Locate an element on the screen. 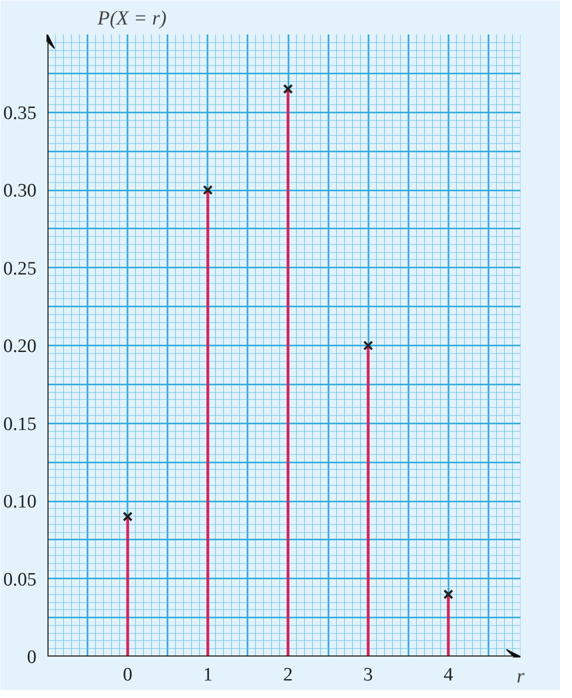 The height and width of the screenshot is (698, 572). y-tick-label: 0 is located at coordinates (31, 657).